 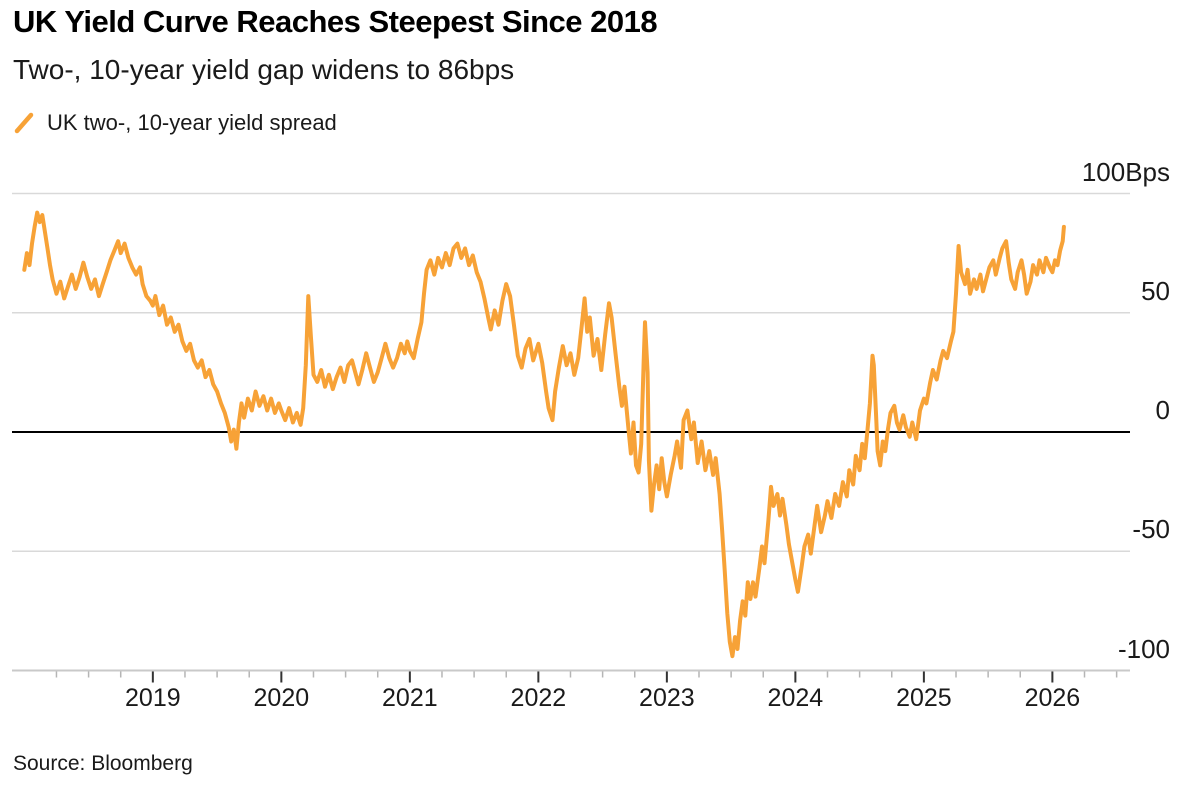 What do you see at coordinates (795, 698) in the screenshot?
I see `x-axis-year-label-2024: 2024` at bounding box center [795, 698].